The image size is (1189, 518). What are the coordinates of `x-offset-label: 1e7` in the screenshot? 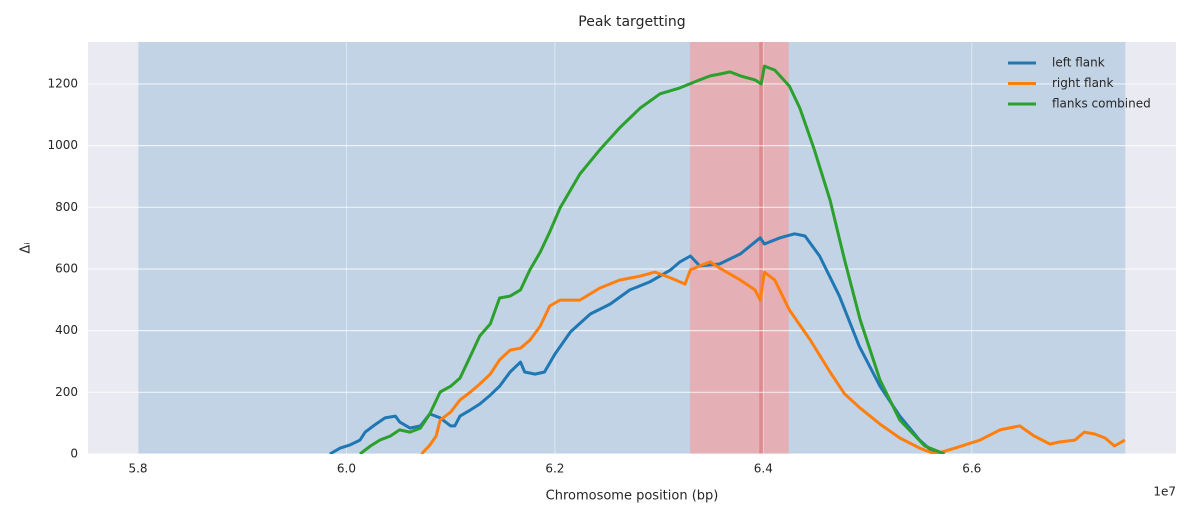 It's located at (1164, 492).